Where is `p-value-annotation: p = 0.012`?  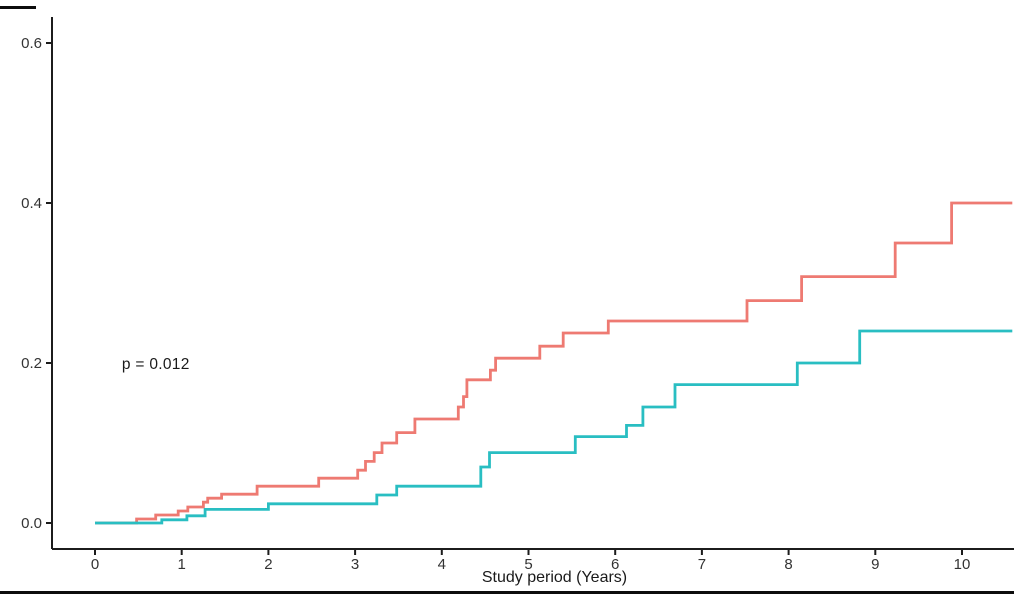
p-value-annotation: p = 0.012 is located at coordinates (155, 364).